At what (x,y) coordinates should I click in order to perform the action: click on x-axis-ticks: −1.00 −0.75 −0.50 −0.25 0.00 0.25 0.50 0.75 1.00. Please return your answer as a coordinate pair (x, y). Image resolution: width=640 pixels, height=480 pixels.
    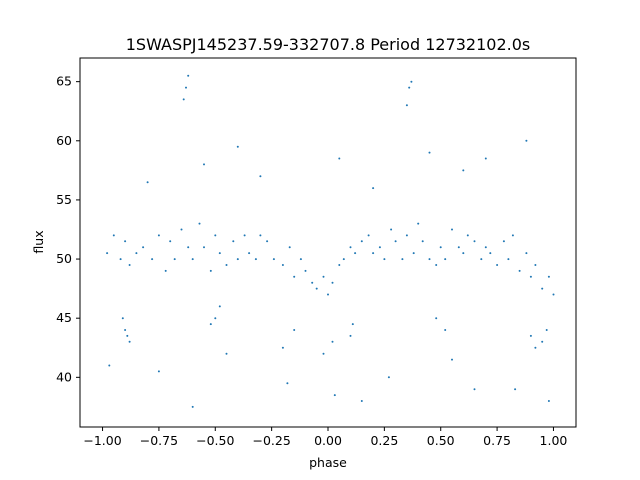
    Looking at the image, I should click on (325, 437).